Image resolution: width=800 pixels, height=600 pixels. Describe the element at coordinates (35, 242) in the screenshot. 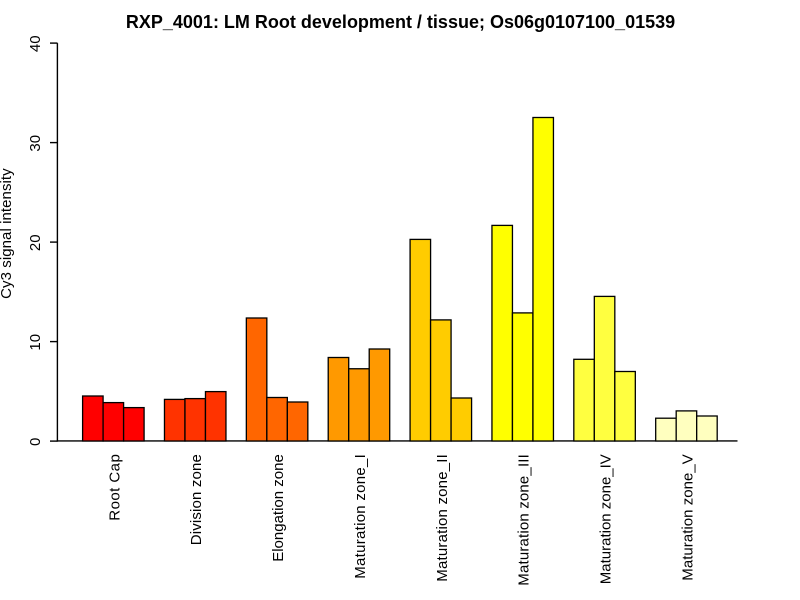

I see `svg-text: 20` at that location.